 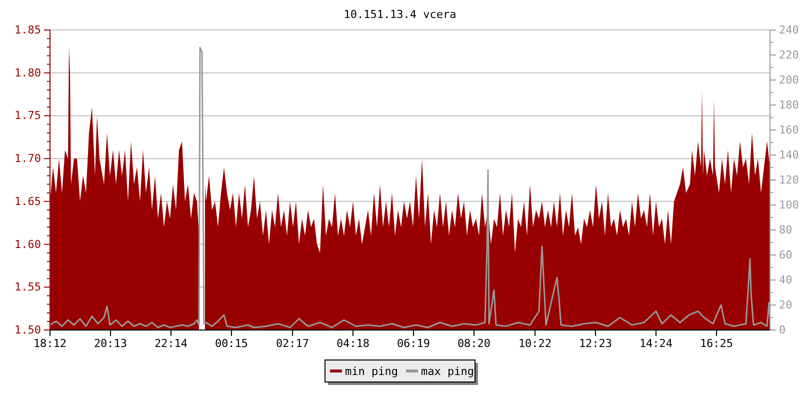 I want to click on y2-tick-label: 200, so click(x=789, y=80).